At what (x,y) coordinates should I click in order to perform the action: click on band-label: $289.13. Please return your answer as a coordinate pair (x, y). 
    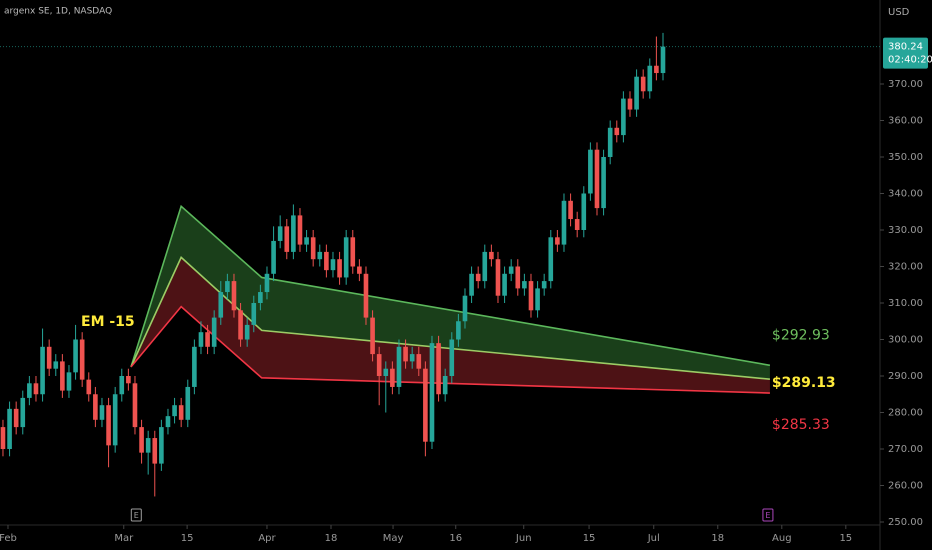
    Looking at the image, I should click on (804, 383).